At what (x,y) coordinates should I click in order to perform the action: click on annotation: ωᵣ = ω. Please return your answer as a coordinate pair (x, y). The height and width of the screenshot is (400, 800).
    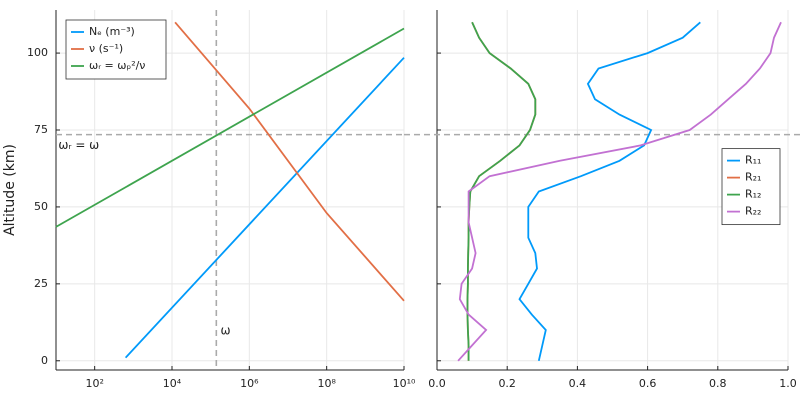
    Looking at the image, I should click on (78, 145).